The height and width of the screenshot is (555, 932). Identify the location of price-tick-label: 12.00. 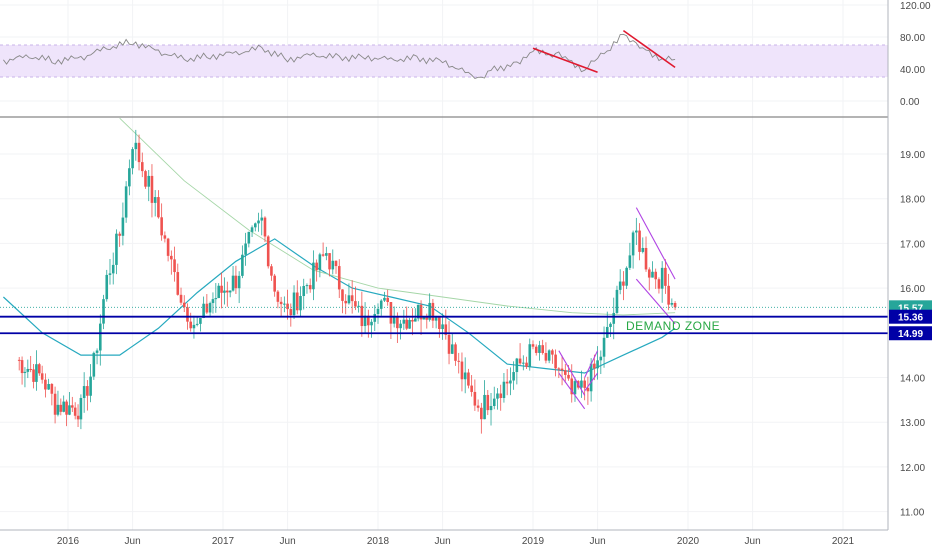
(912, 468).